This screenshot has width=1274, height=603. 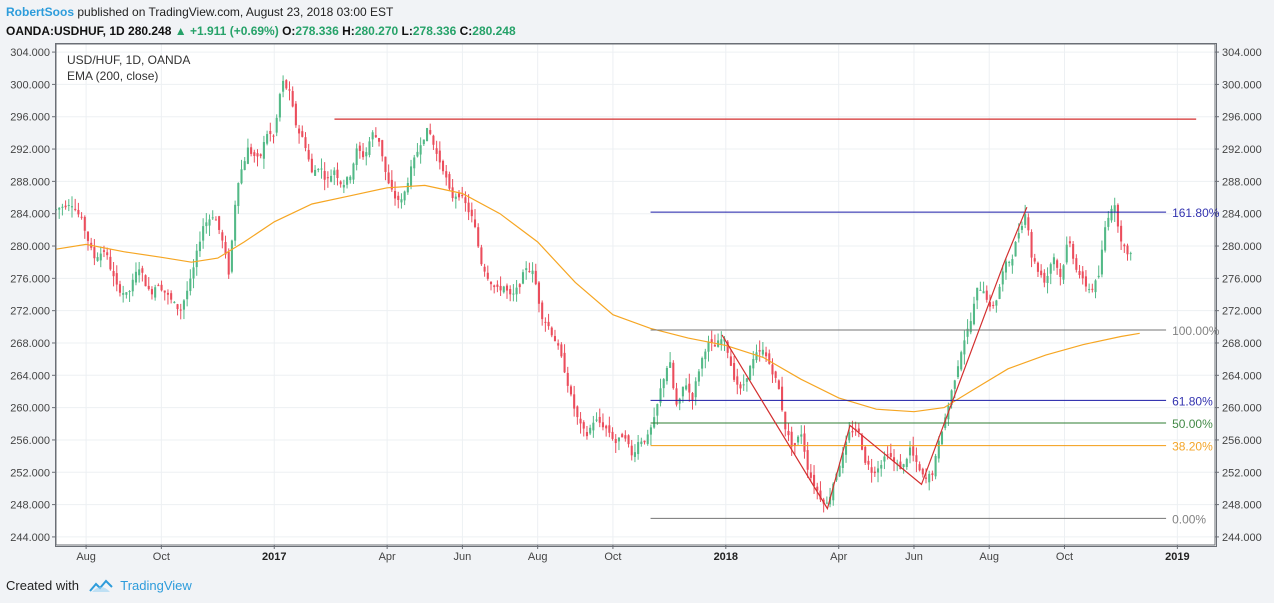 I want to click on y-tick-label-right: 260.000, so click(x=1242, y=409).